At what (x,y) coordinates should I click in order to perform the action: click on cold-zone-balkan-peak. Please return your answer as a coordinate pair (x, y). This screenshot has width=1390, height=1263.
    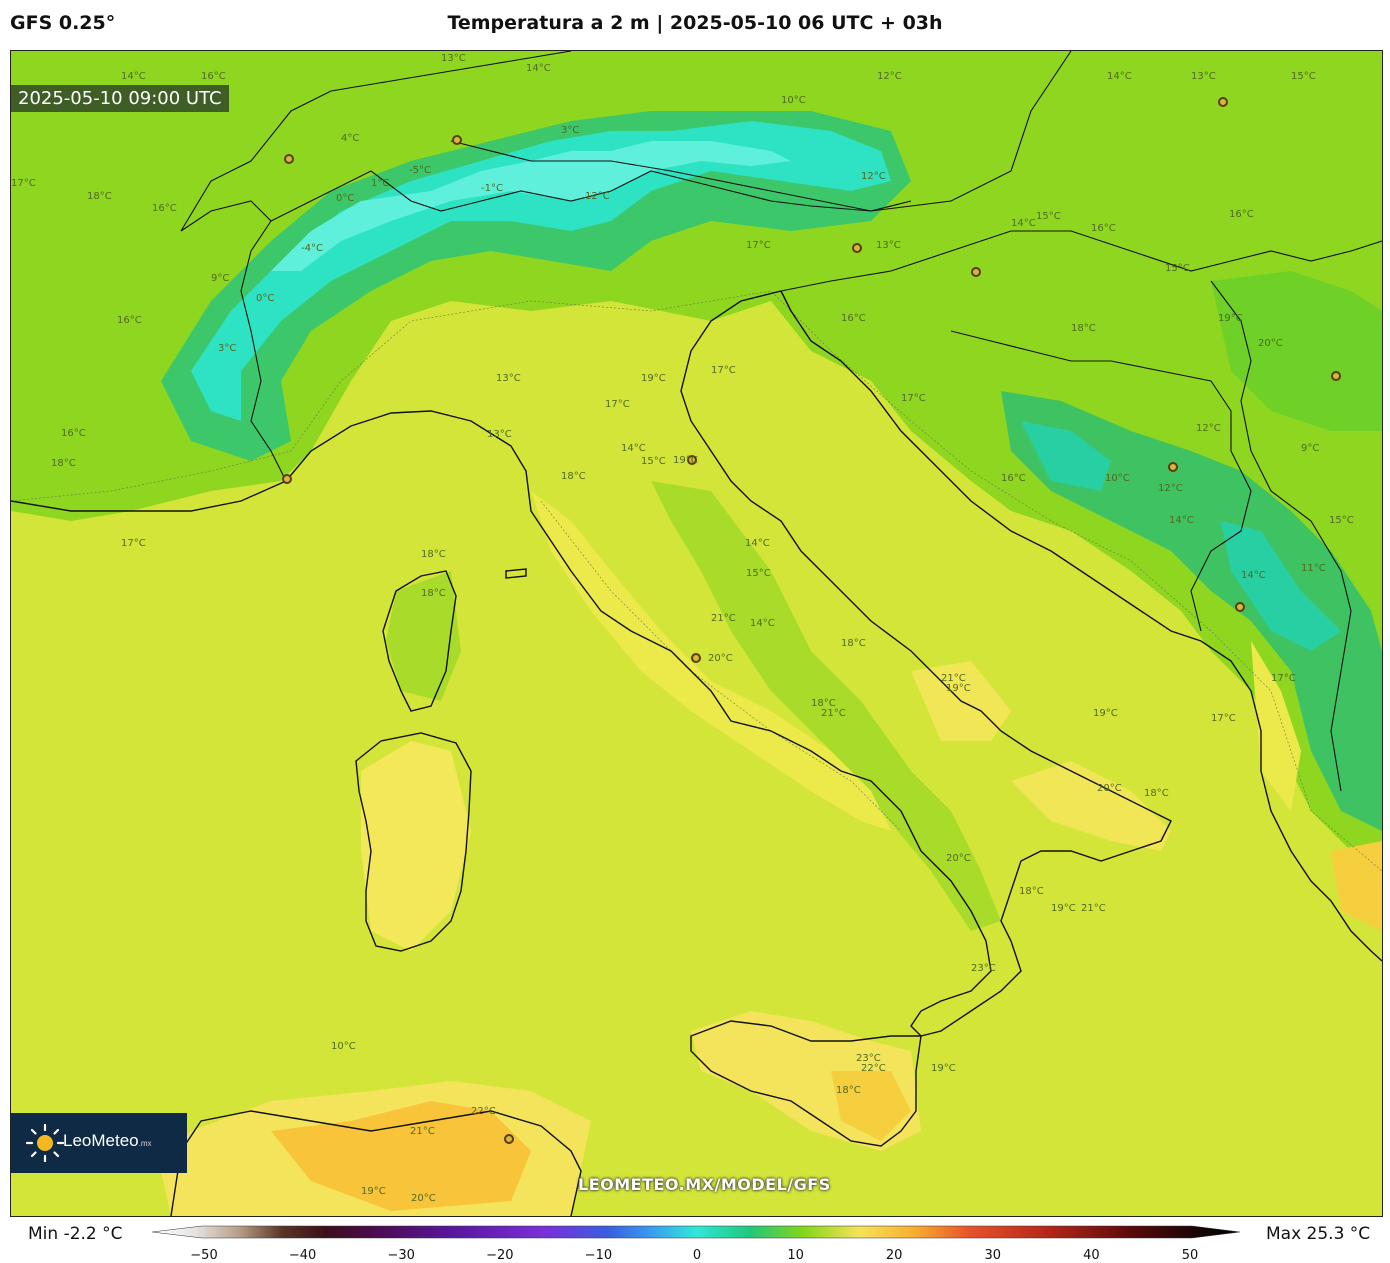
    Looking at the image, I should click on (1281, 586).